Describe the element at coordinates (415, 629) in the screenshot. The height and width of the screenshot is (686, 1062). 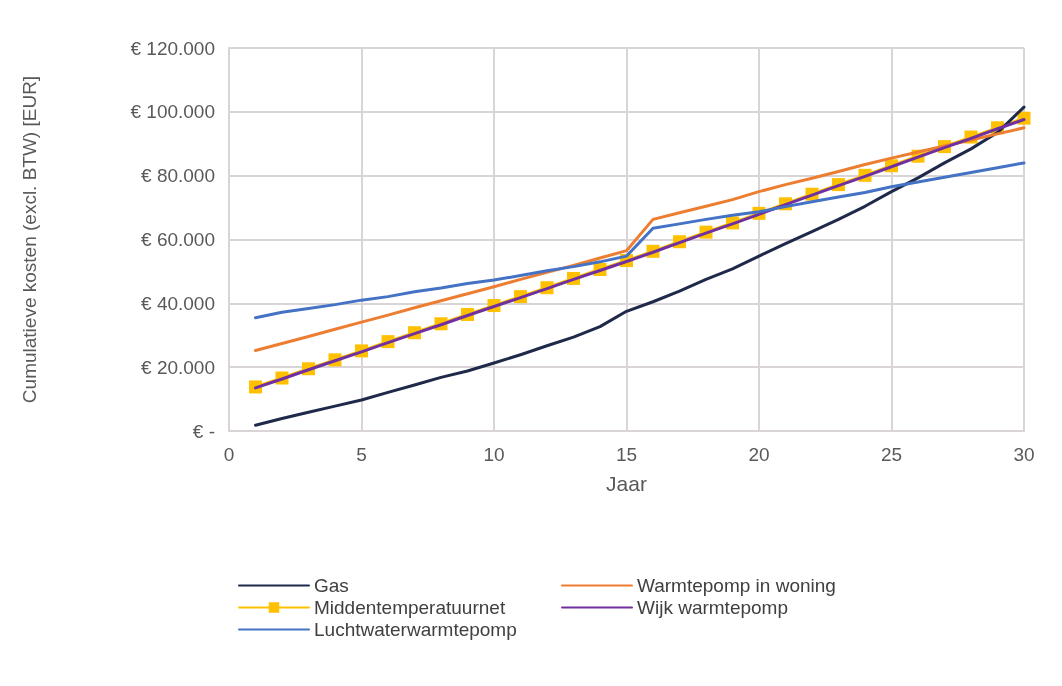
I see `legend-label: Luchtwaterwarmtepomp` at that location.